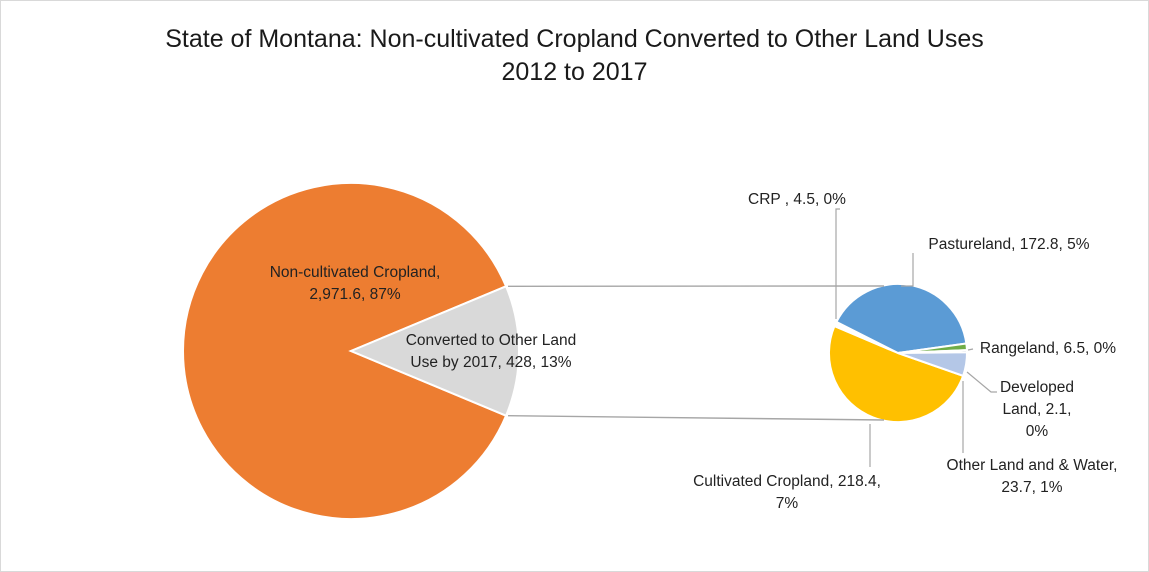  Describe the element at coordinates (491, 340) in the screenshot. I see `label-converted-to-other-land-use-line: Converted to Other Land` at that location.